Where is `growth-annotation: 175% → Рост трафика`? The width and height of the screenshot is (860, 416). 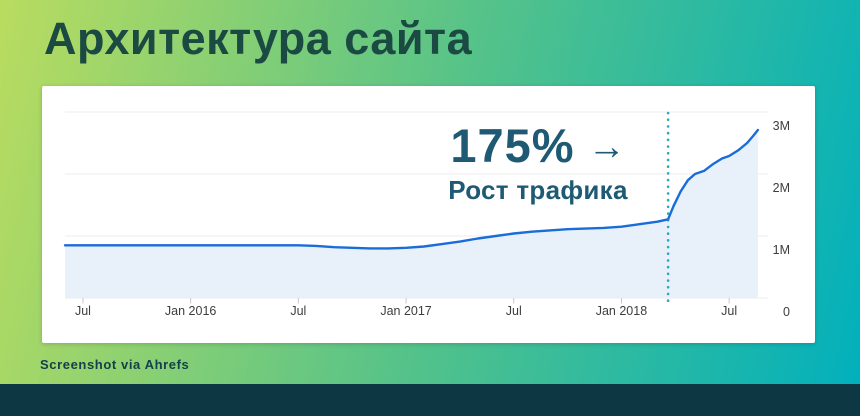
growth-annotation: 175% → Рост трафика is located at coordinates (538, 162).